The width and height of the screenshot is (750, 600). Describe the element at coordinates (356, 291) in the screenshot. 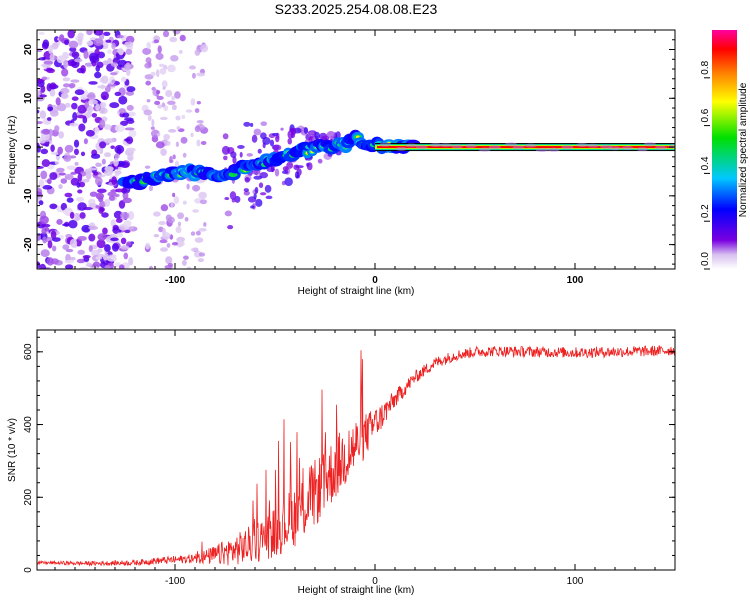

I see `spectrogram-xlabel: Height of straight line (km)` at that location.